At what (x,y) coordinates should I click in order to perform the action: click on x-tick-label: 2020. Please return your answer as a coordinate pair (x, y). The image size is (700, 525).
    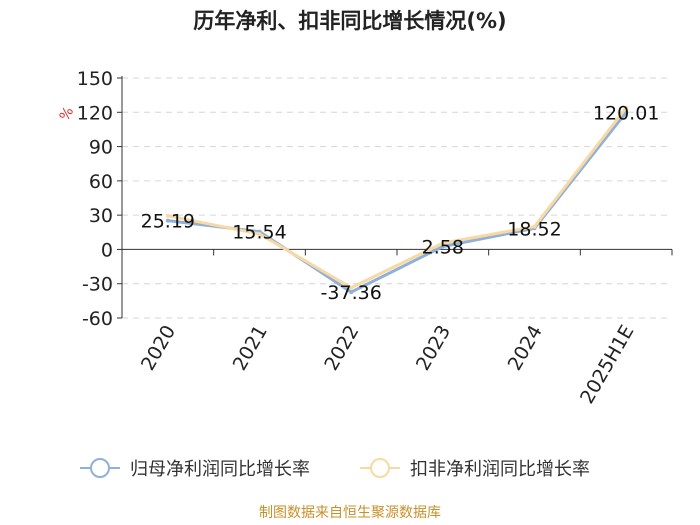
    Looking at the image, I should click on (158, 348).